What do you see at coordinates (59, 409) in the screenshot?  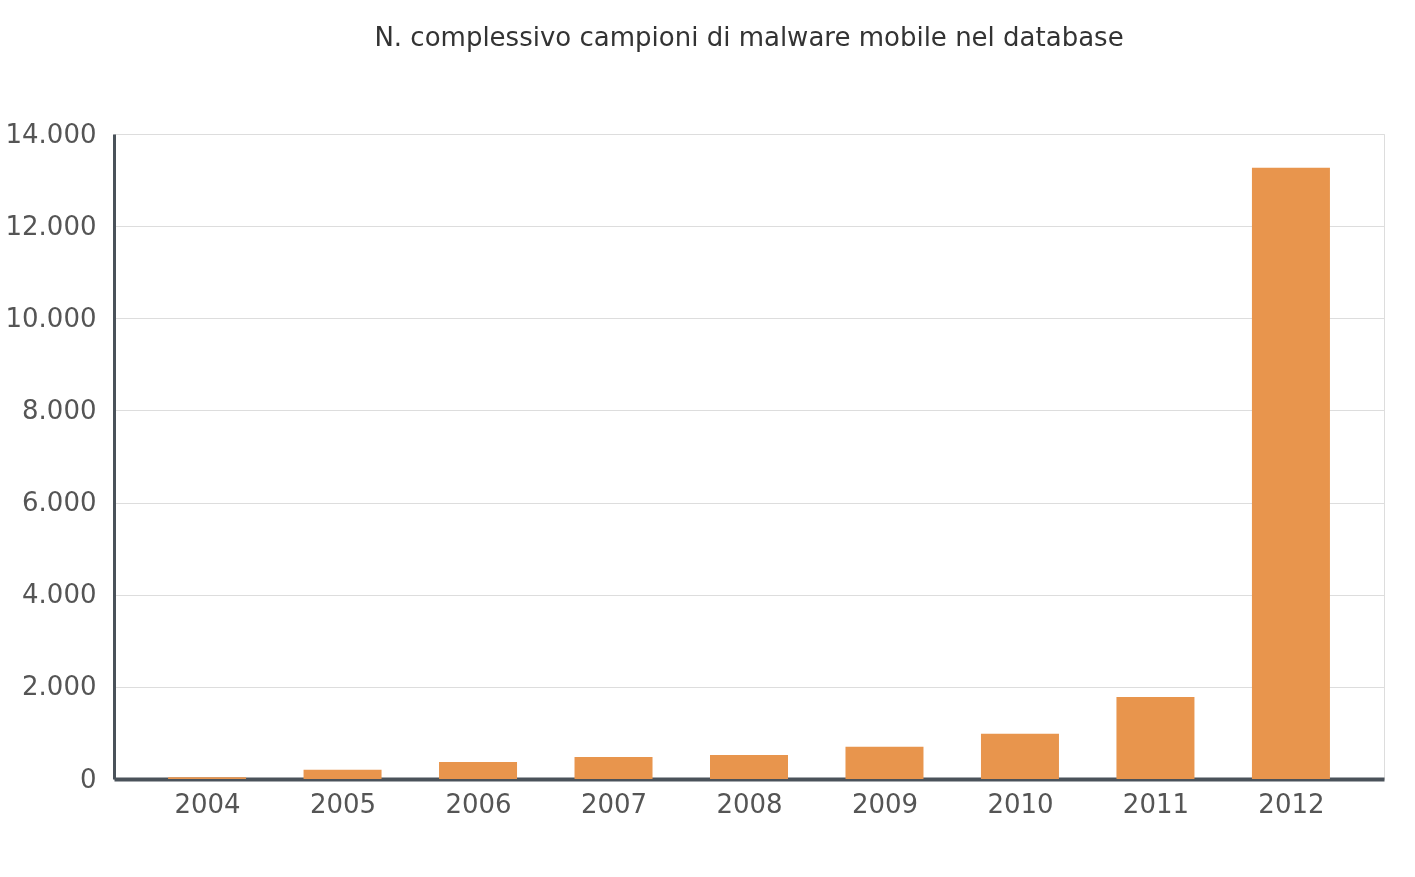 I see `y-tick-label: 8.000` at bounding box center [59, 409].